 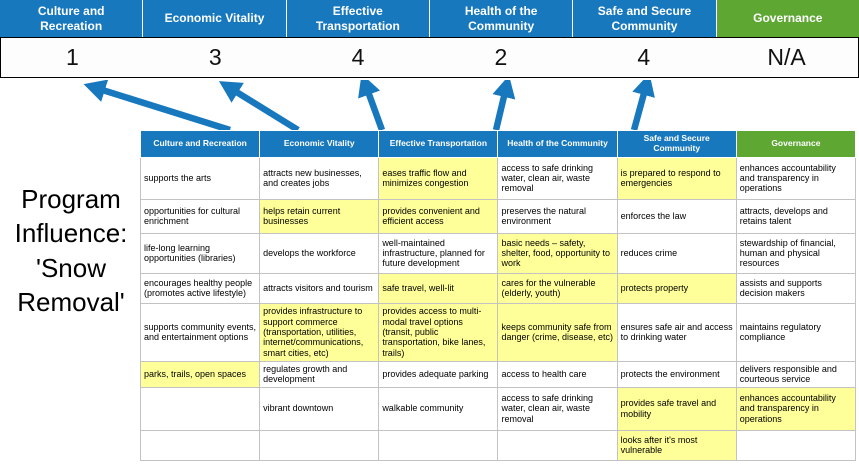 I want to click on page-title: Program Influence: 'Snow Removal', so click(x=71, y=250).